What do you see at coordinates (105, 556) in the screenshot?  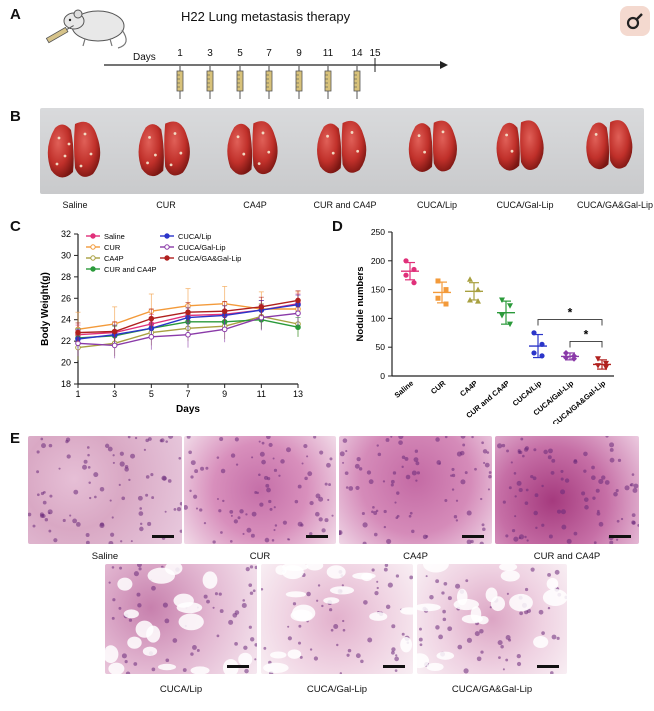 I see `histology-label: Saline` at bounding box center [105, 556].